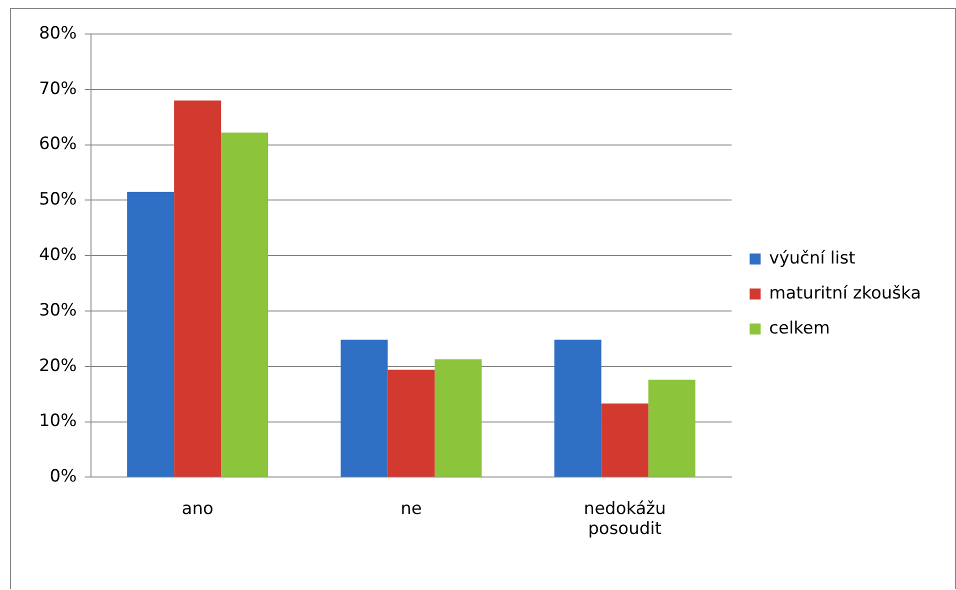 The image size is (956, 590). What do you see at coordinates (198, 508) in the screenshot?
I see `x-tick-label: ano` at bounding box center [198, 508].